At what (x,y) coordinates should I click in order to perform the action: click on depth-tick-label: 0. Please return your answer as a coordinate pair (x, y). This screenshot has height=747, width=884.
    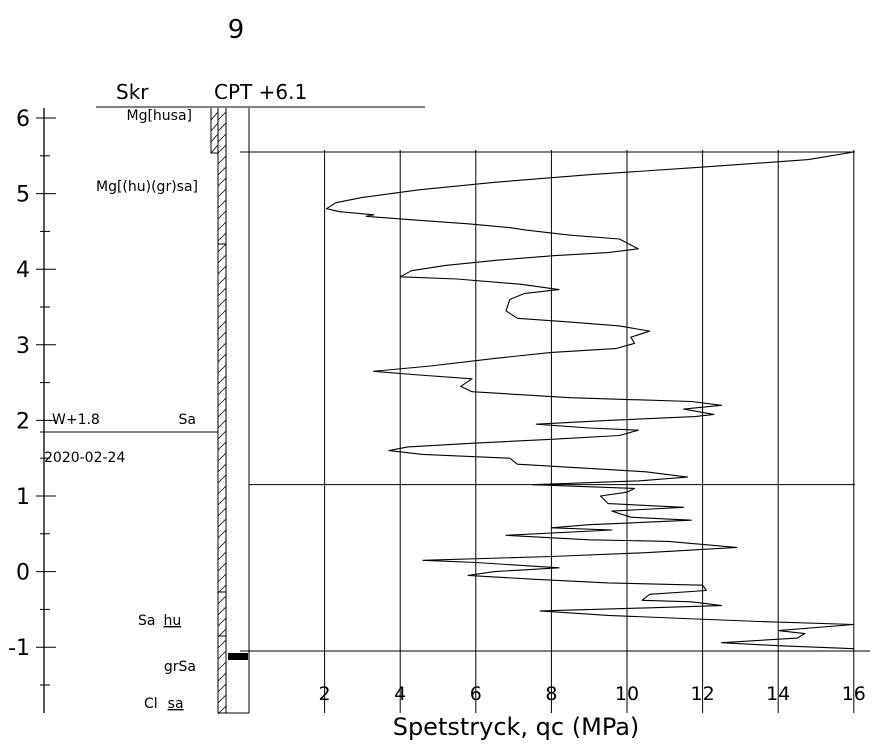
    Looking at the image, I should click on (23, 573).